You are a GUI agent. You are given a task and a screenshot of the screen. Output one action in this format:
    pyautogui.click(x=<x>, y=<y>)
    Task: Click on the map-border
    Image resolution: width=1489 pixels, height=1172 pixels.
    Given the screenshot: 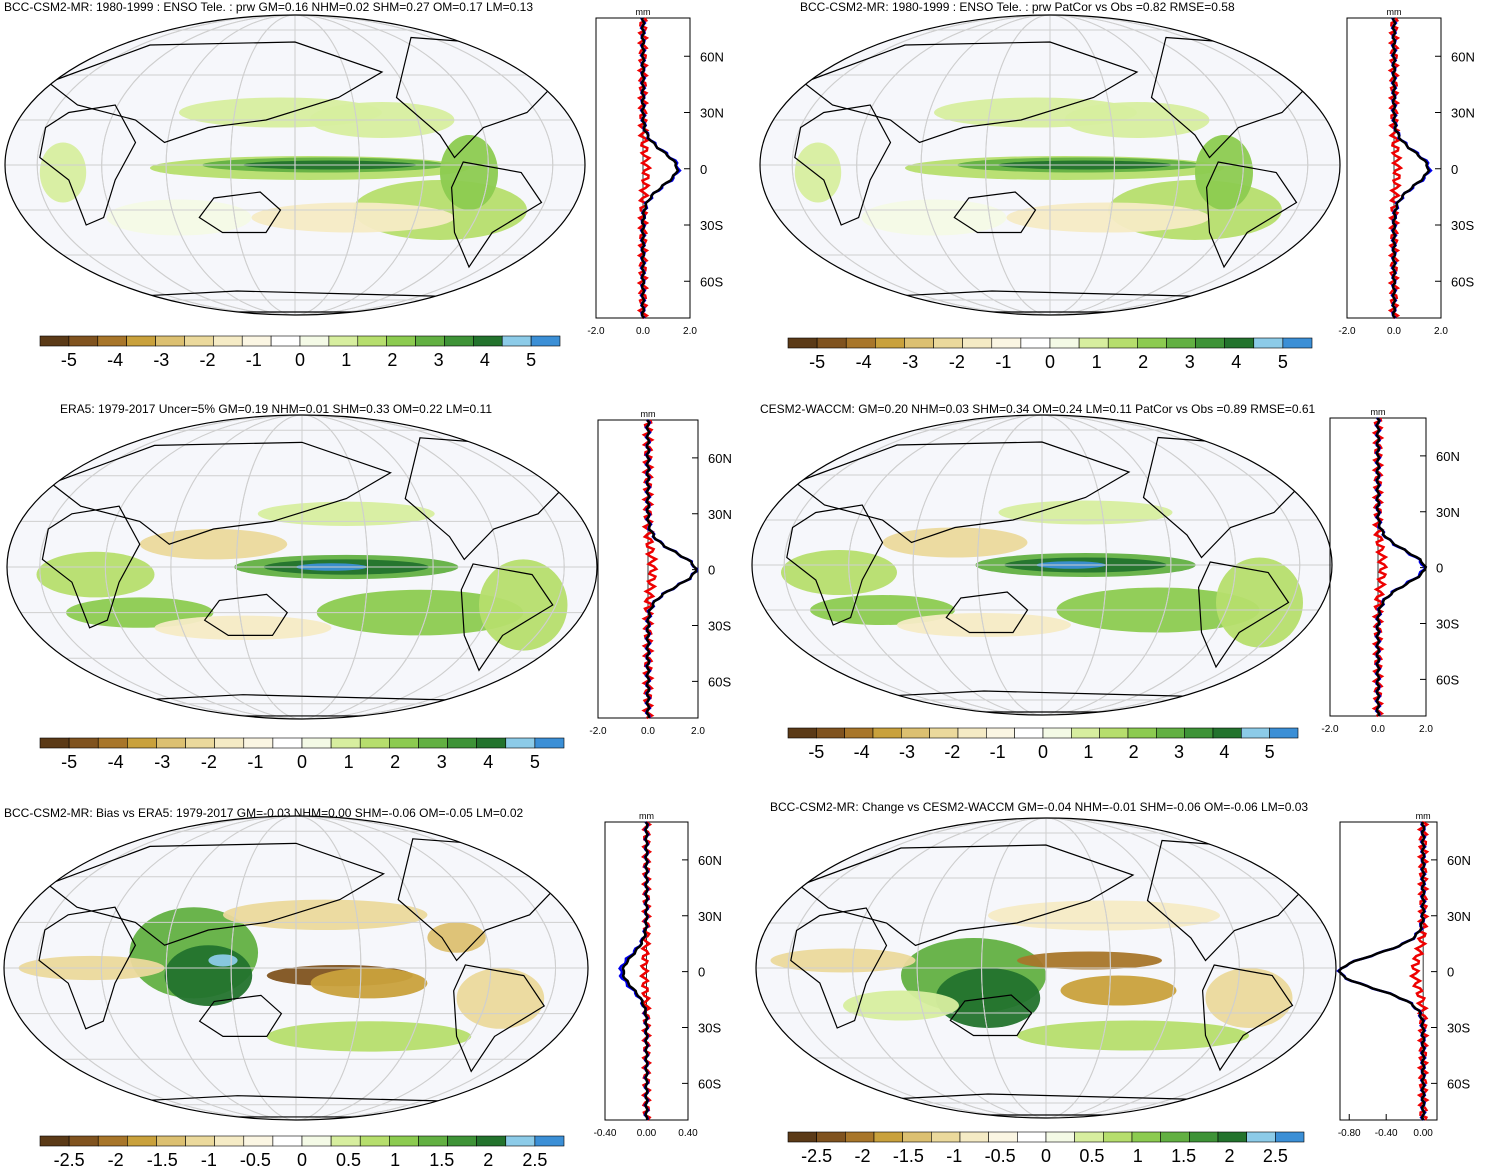 What is the action you would take?
    pyautogui.click(x=296, y=968)
    